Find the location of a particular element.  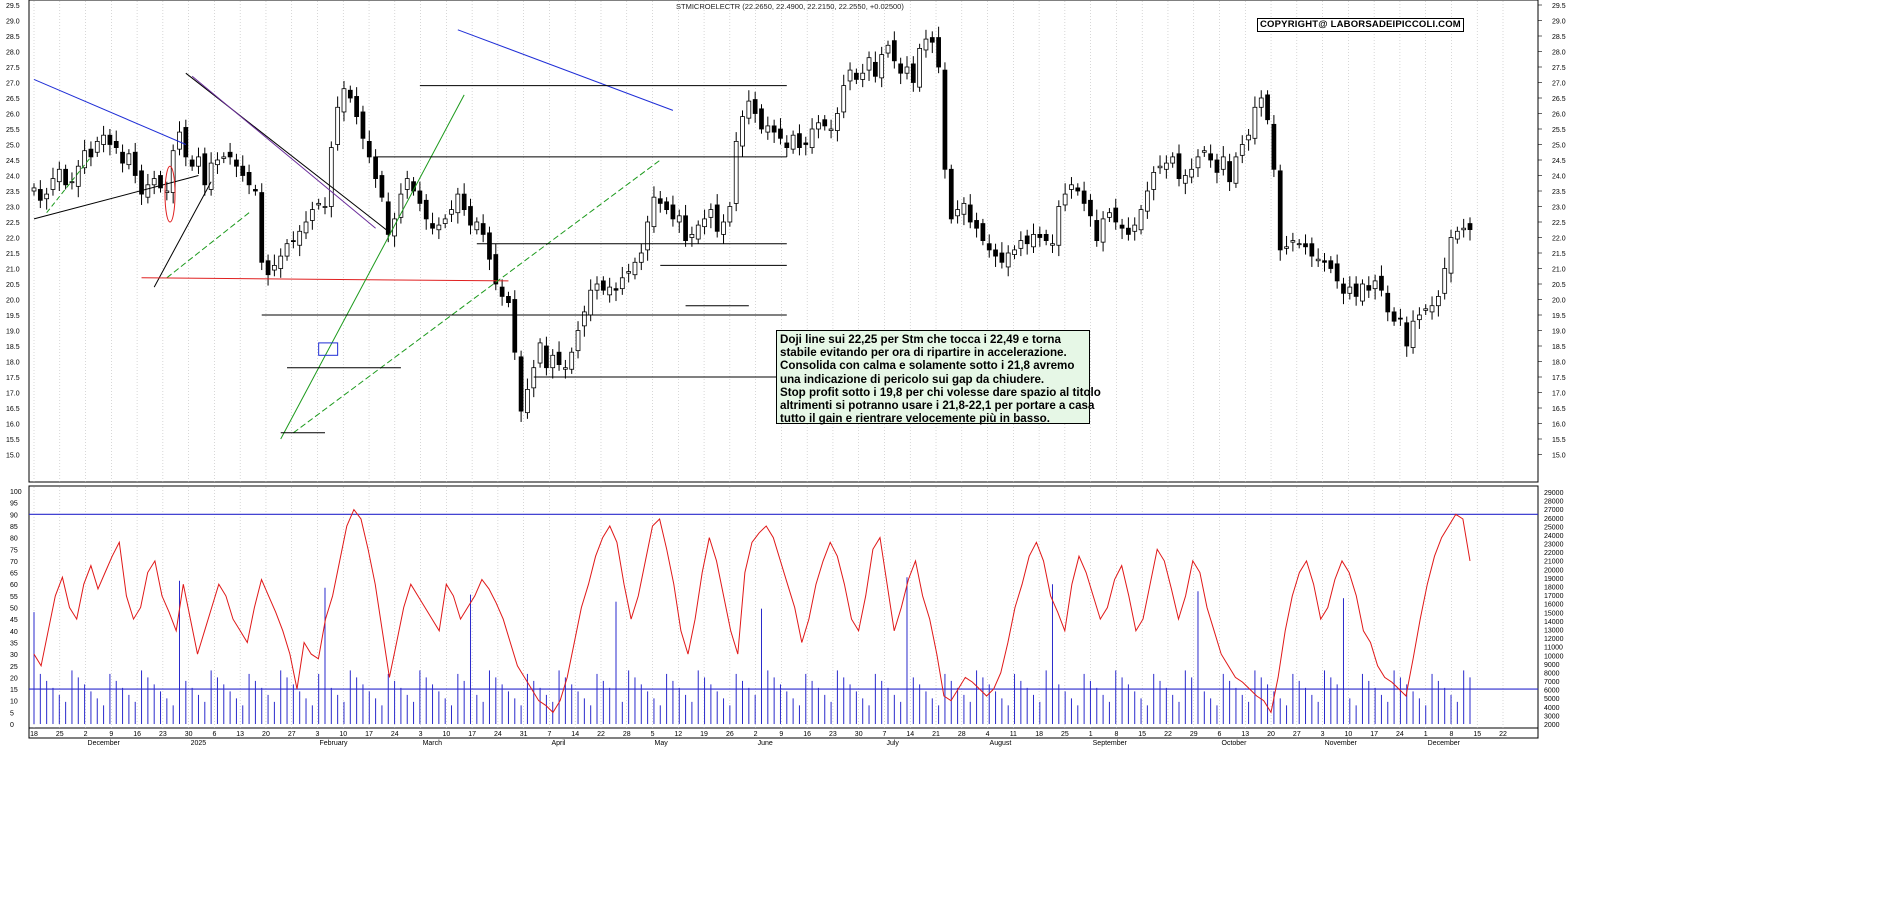

day-tick-label: 10 is located at coordinates (446, 734).